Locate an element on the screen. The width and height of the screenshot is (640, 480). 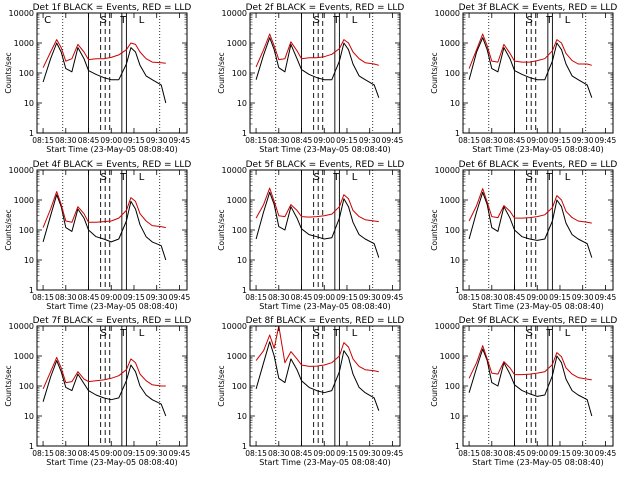
panel-title: Det 8f BLACK = Events, RED = LLD is located at coordinates (325, 321).